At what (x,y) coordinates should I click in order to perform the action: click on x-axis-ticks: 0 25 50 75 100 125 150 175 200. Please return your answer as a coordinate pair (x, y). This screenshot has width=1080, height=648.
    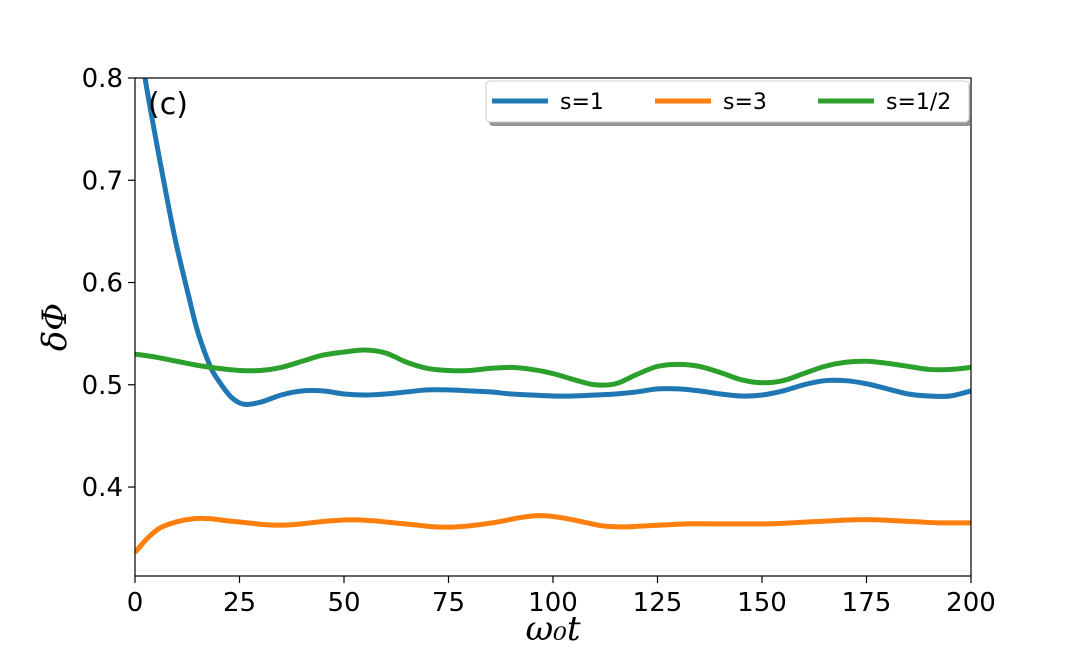
    Looking at the image, I should click on (561, 597).